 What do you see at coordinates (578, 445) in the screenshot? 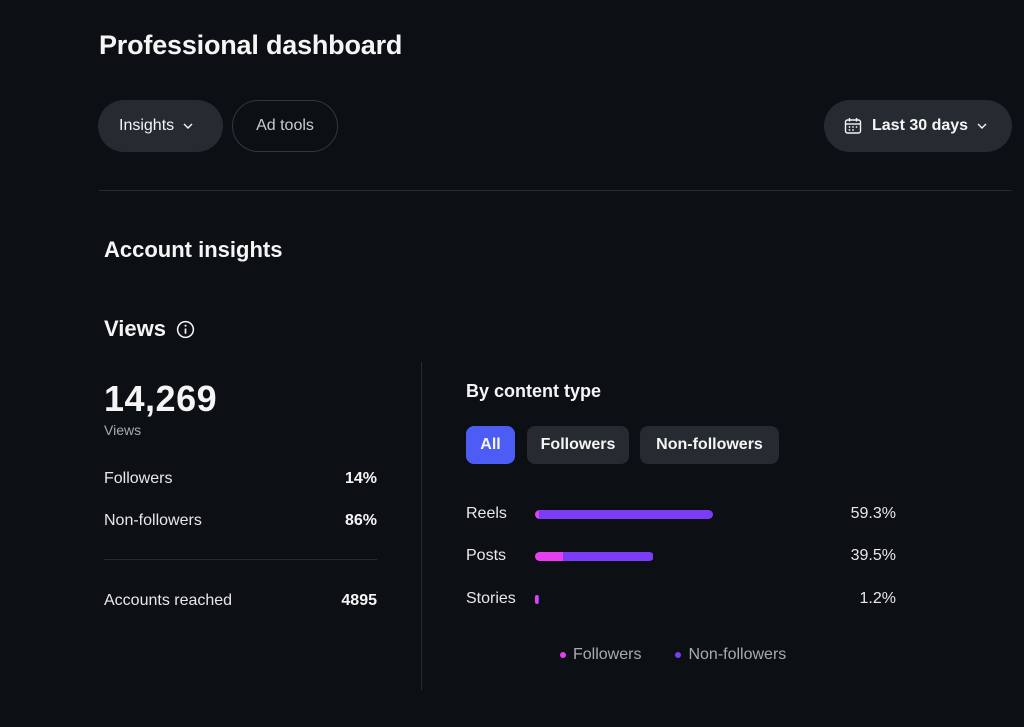
I see `filter-followers-button: Followers` at bounding box center [578, 445].